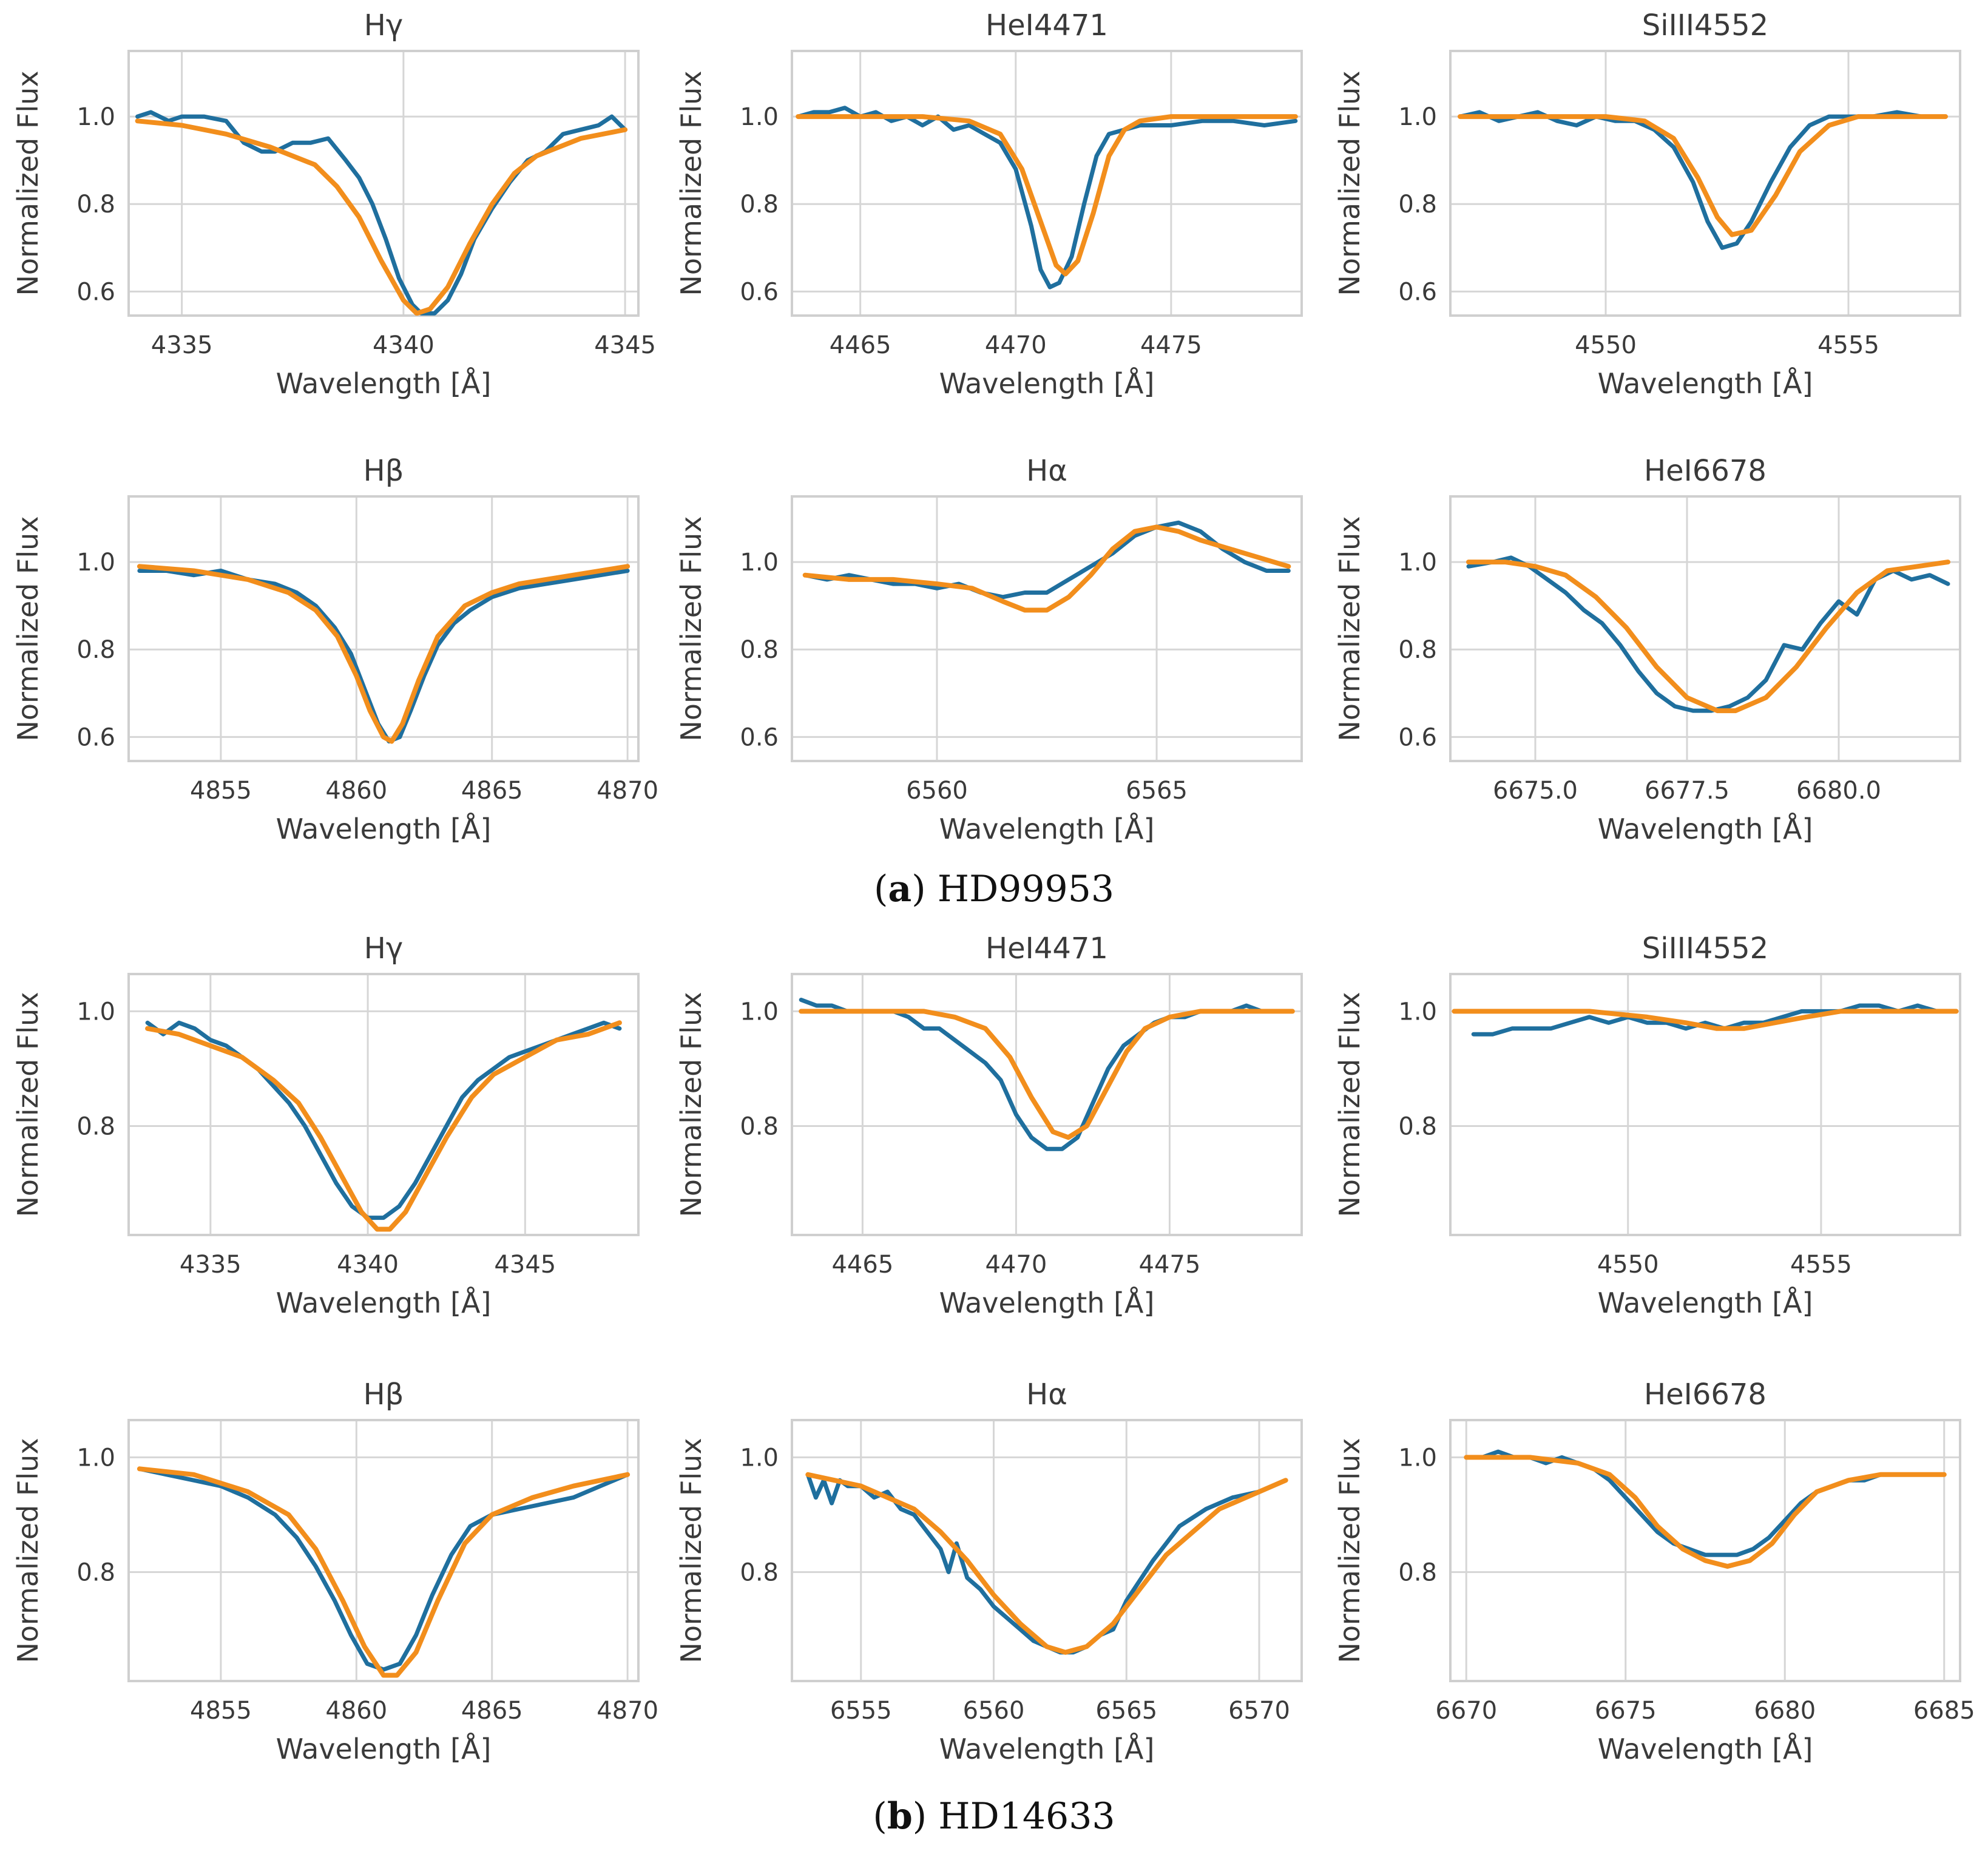  What do you see at coordinates (1838, 791) in the screenshot?
I see `panel-6-x-tick-label-3: 6680.0` at bounding box center [1838, 791].